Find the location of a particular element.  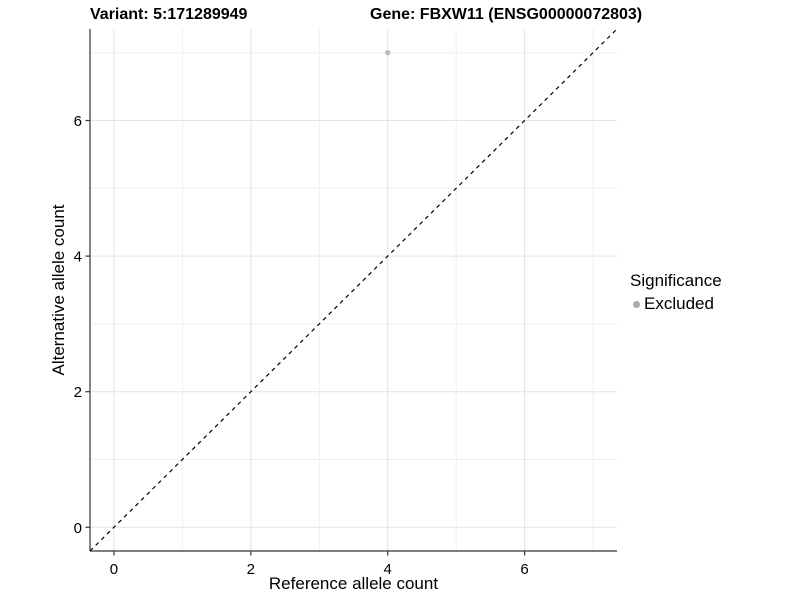

y-axis-title: Alternative allele count is located at coordinates (58, 290).